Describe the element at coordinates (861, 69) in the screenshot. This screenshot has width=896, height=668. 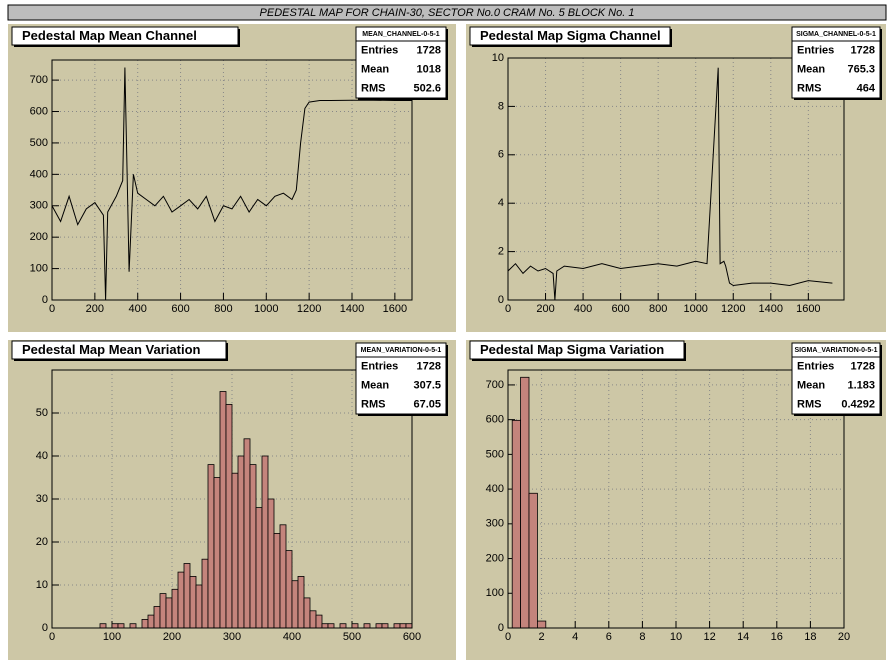
I see `stats-value: 765.3` at that location.